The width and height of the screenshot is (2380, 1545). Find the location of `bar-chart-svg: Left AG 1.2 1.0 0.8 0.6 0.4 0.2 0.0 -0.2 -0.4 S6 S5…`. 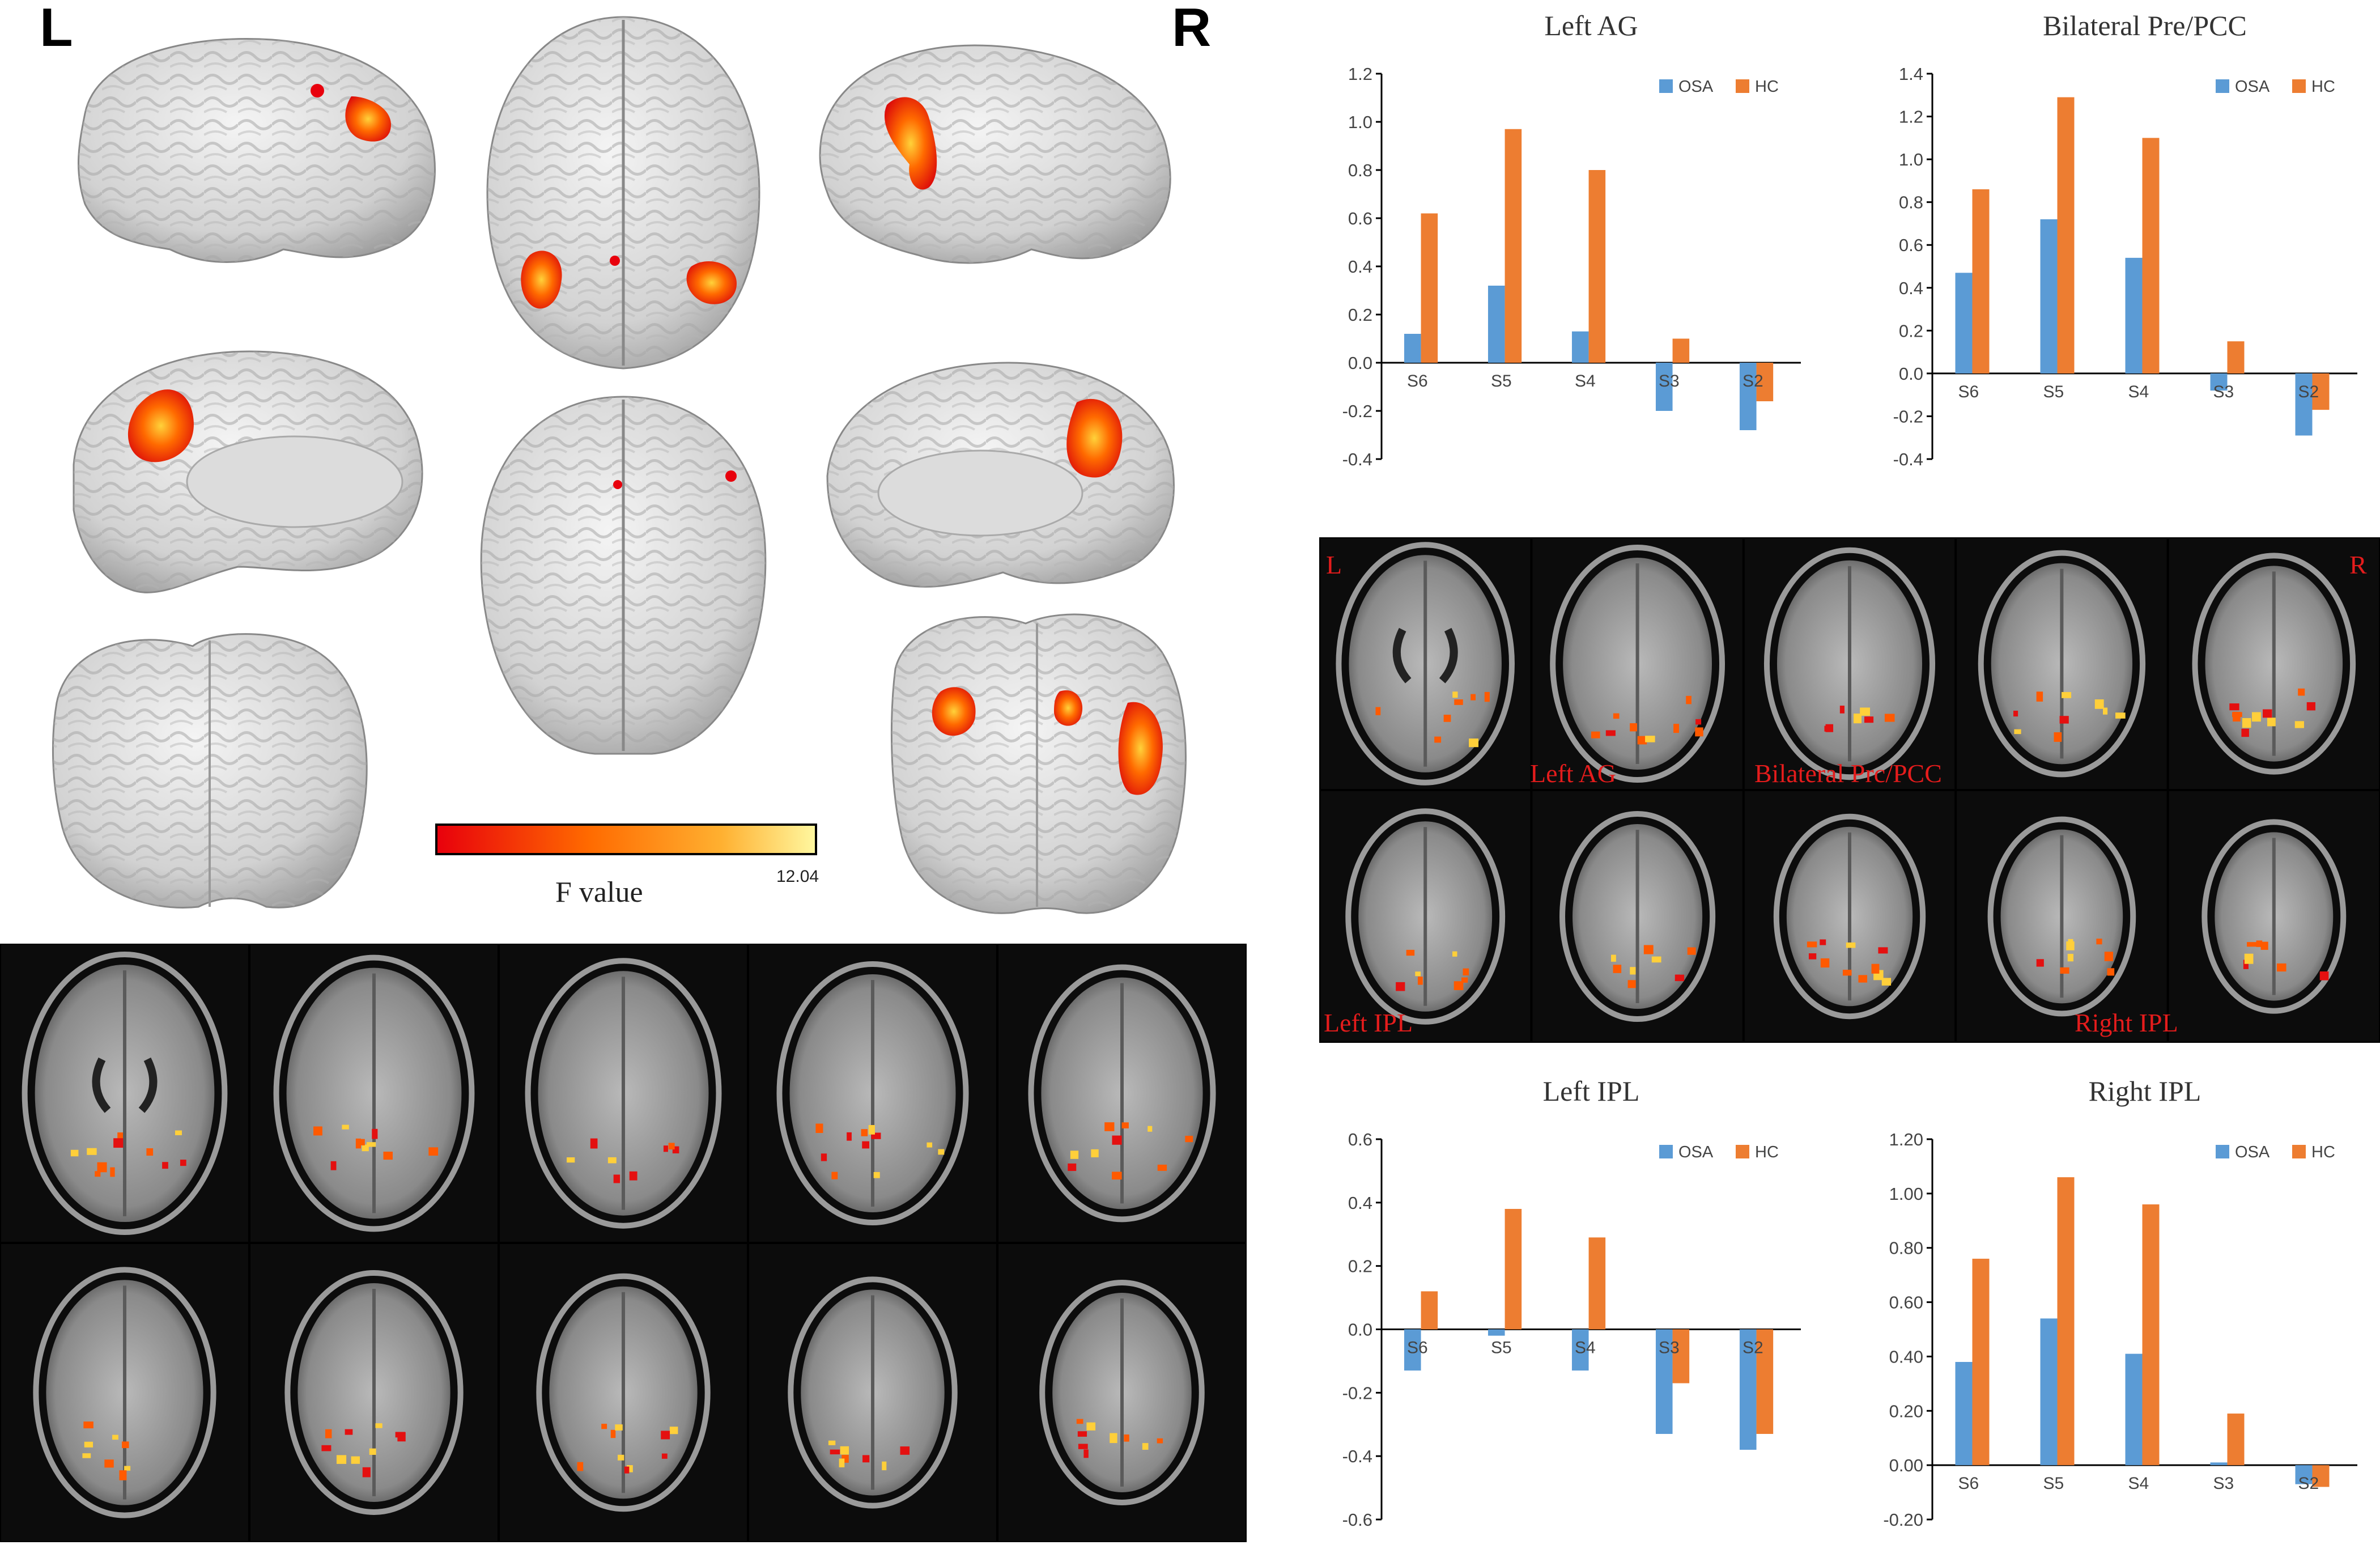

bar-chart-svg: Left AG 1.2 1.0 0.8 0.6 0.4 0.2 0.0 -0.2 -0.4 S6 S5… is located at coordinates (1571, 239).